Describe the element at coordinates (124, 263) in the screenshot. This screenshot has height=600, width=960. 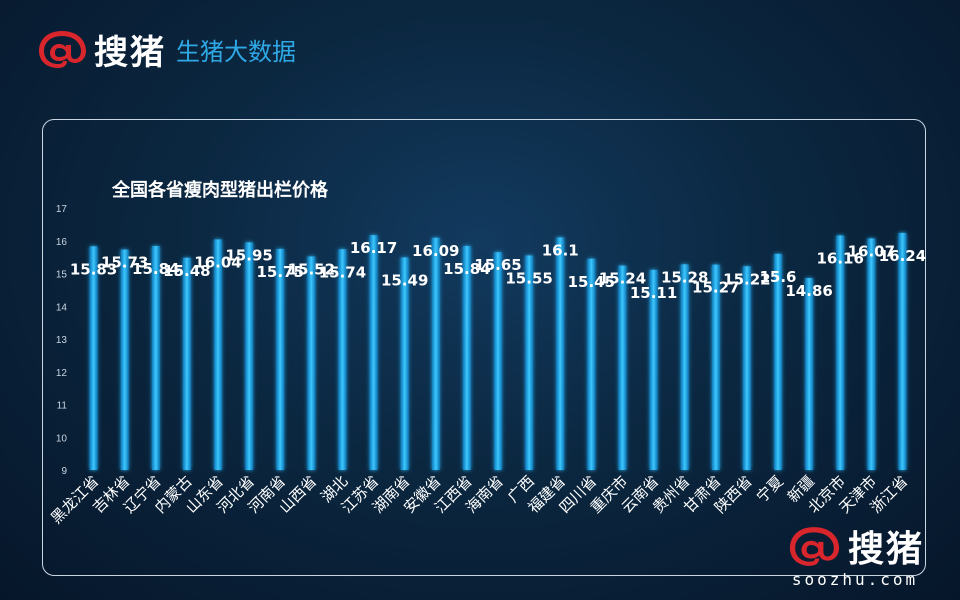
I see `data-label: 15.73` at that location.